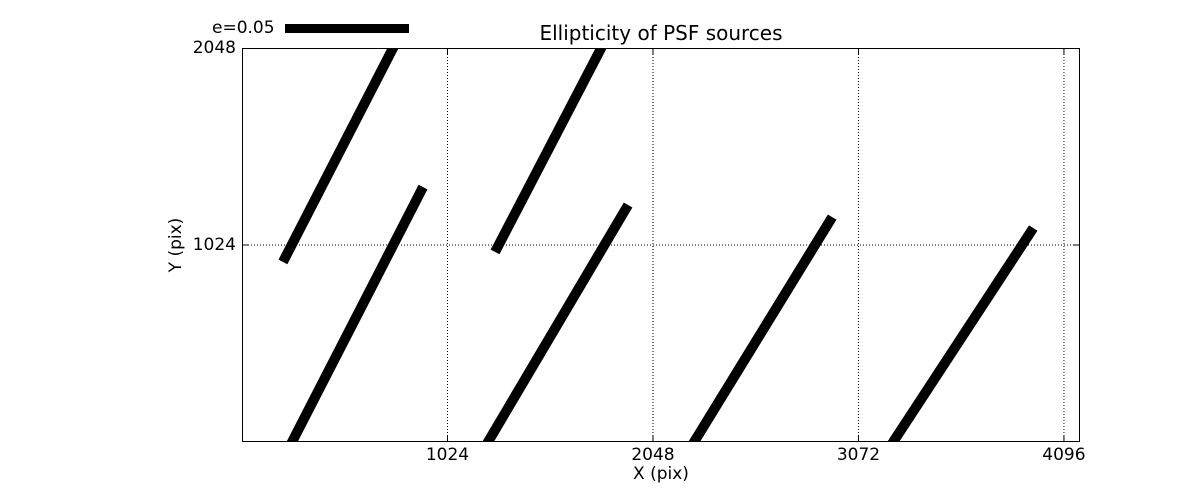 This screenshot has height=490, width=1200. What do you see at coordinates (653, 455) in the screenshot?
I see `x-tick-label: 2048` at bounding box center [653, 455].